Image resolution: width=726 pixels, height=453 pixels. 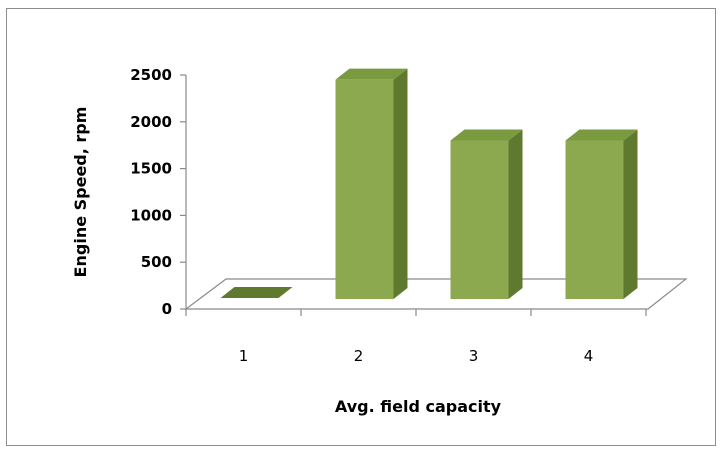 I want to click on floor-outline, so click(x=436, y=294).